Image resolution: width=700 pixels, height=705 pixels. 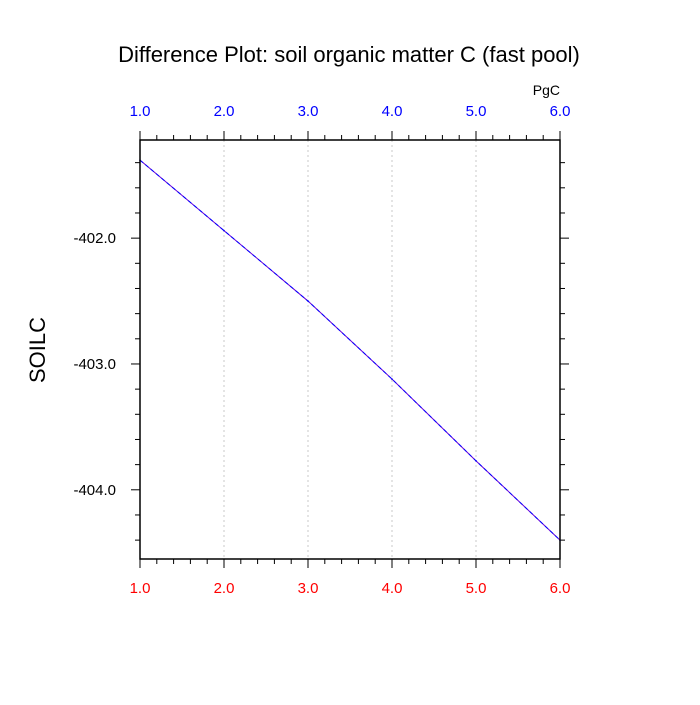 I want to click on x-tick-label-bottom-2: 3.0, so click(x=308, y=588).